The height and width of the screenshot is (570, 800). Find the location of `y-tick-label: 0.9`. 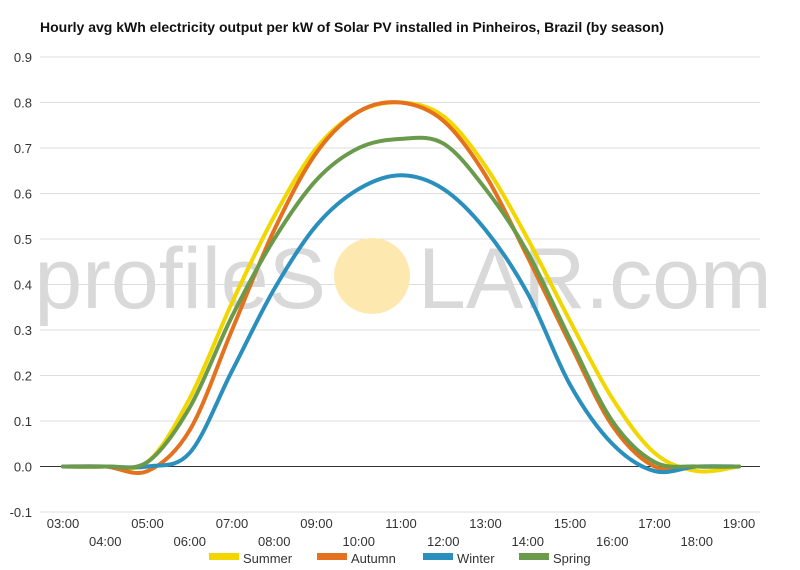

y-tick-label: 0.9 is located at coordinates (23, 57).